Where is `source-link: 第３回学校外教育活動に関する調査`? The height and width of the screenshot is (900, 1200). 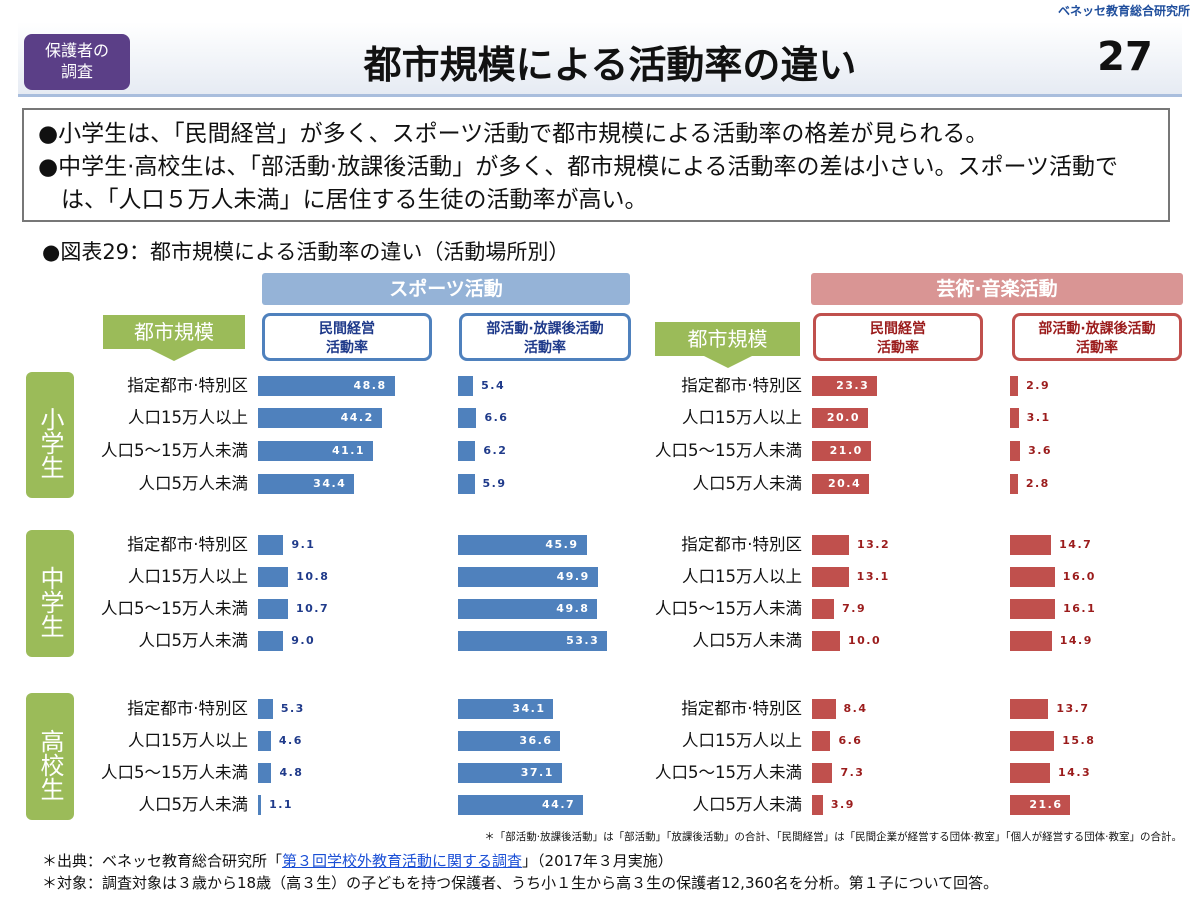
source-link: 第３回学校外教育活動に関する調査 is located at coordinates (402, 861).